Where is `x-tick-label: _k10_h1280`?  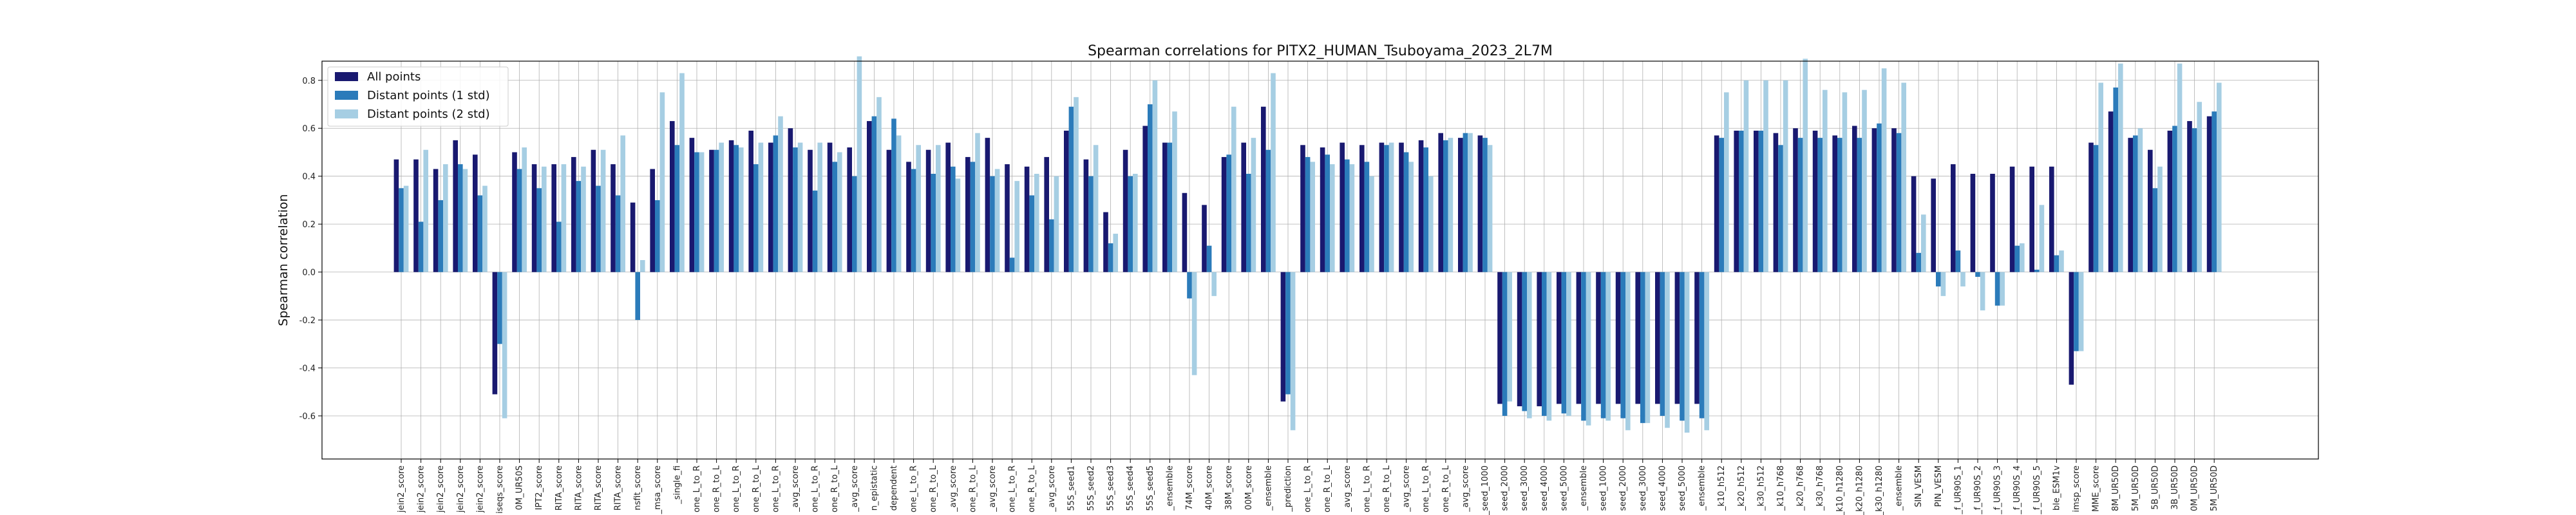
x-tick-label: _k10_h1280 is located at coordinates (1840, 490).